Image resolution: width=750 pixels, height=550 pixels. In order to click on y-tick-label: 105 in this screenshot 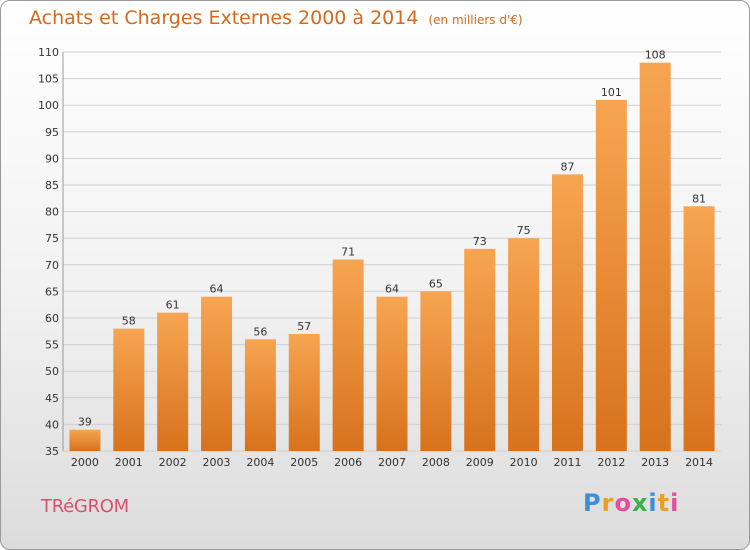, I will do `click(48, 79)`.